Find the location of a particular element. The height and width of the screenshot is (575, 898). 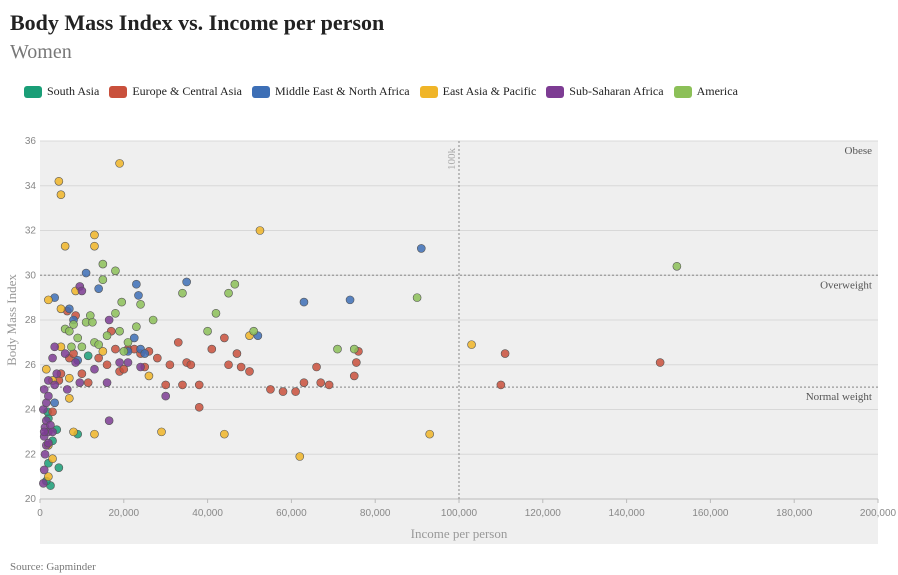

legend-item: East Asia & Pacific is located at coordinates (478, 91).